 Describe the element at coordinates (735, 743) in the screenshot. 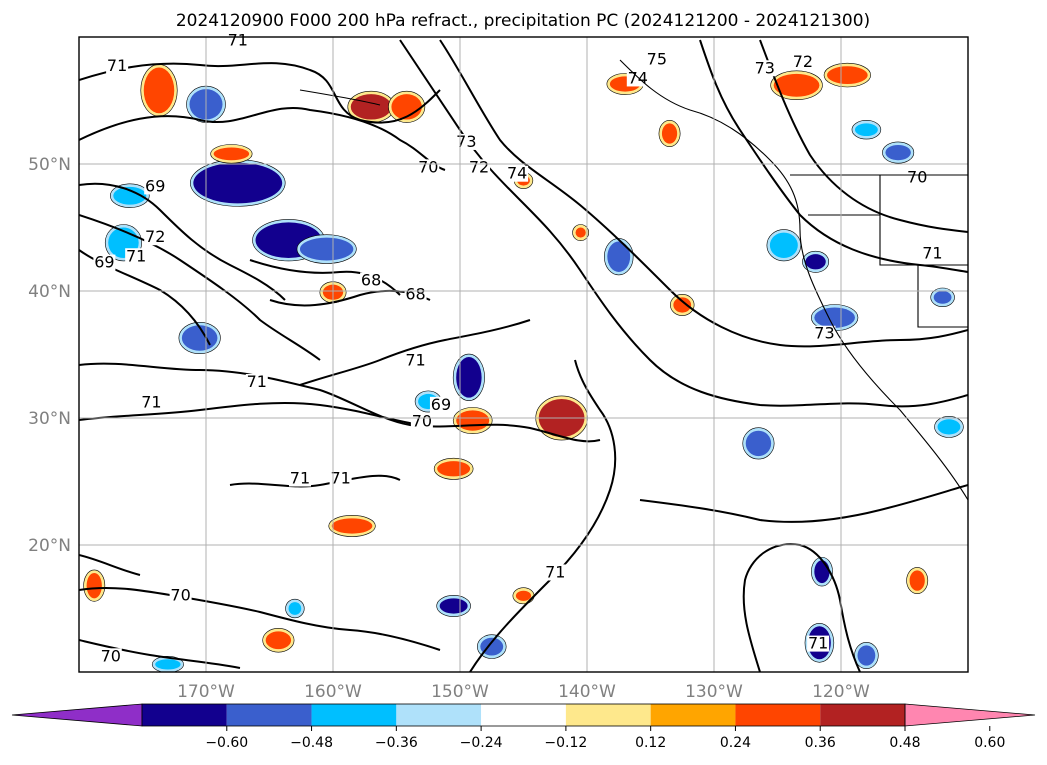

I see `colorbar-tick-label: 0.24` at that location.